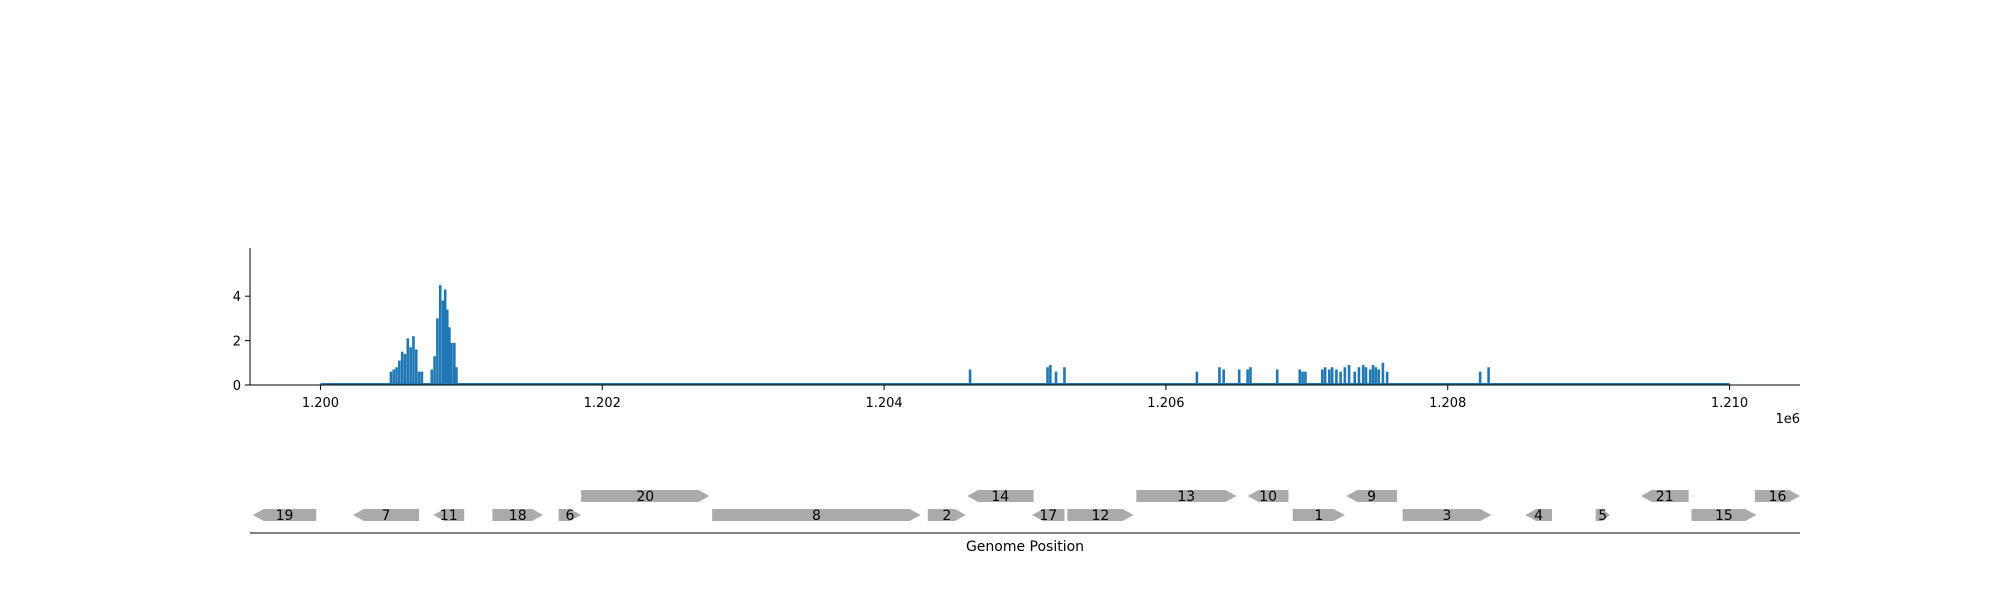 Image resolution: width=2000 pixels, height=600 pixels. I want to click on gene-5: 5, so click(1602, 516).